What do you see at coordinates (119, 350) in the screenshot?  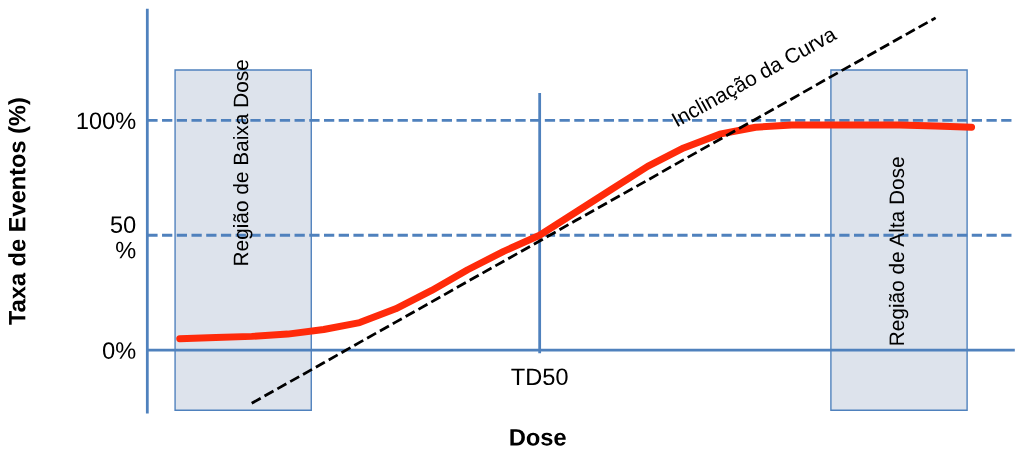 I see `y-tick-label: 0%` at bounding box center [119, 350].